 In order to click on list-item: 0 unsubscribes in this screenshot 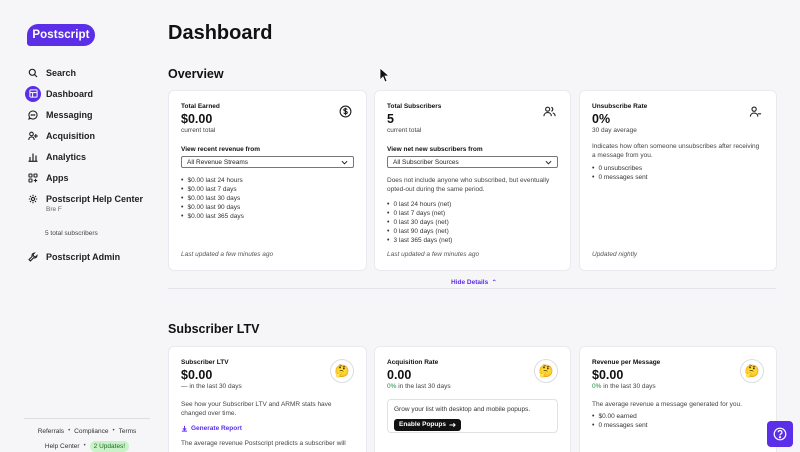, I will do `click(678, 168)`.